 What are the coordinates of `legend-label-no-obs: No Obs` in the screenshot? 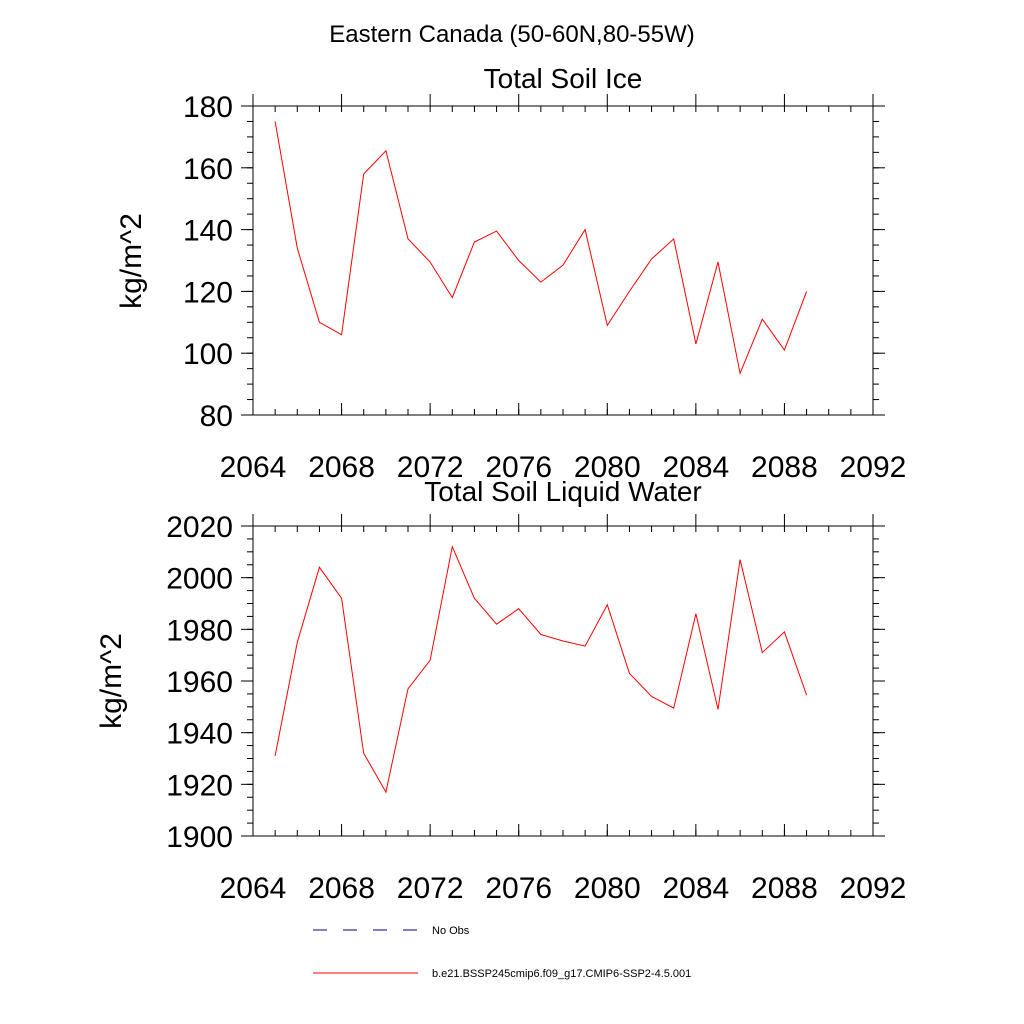 It's located at (451, 931).